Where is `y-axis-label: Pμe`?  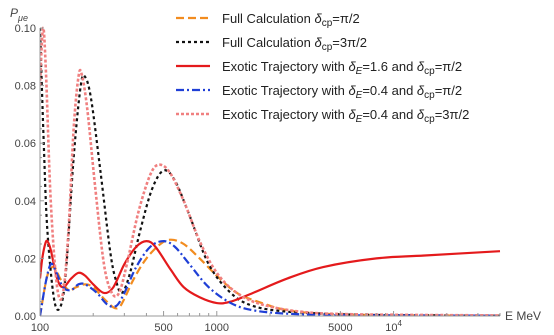 y-axis-label: Pμe is located at coordinates (19, 14).